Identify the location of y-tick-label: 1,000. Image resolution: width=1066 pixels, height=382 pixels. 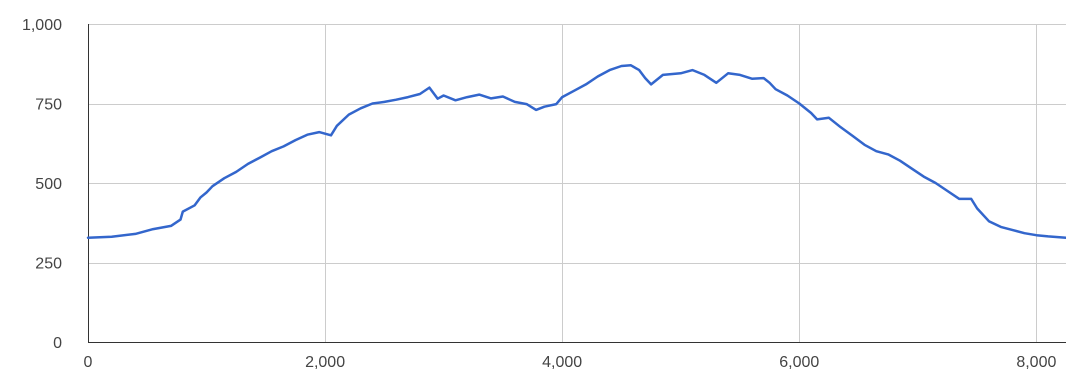
(42, 25).